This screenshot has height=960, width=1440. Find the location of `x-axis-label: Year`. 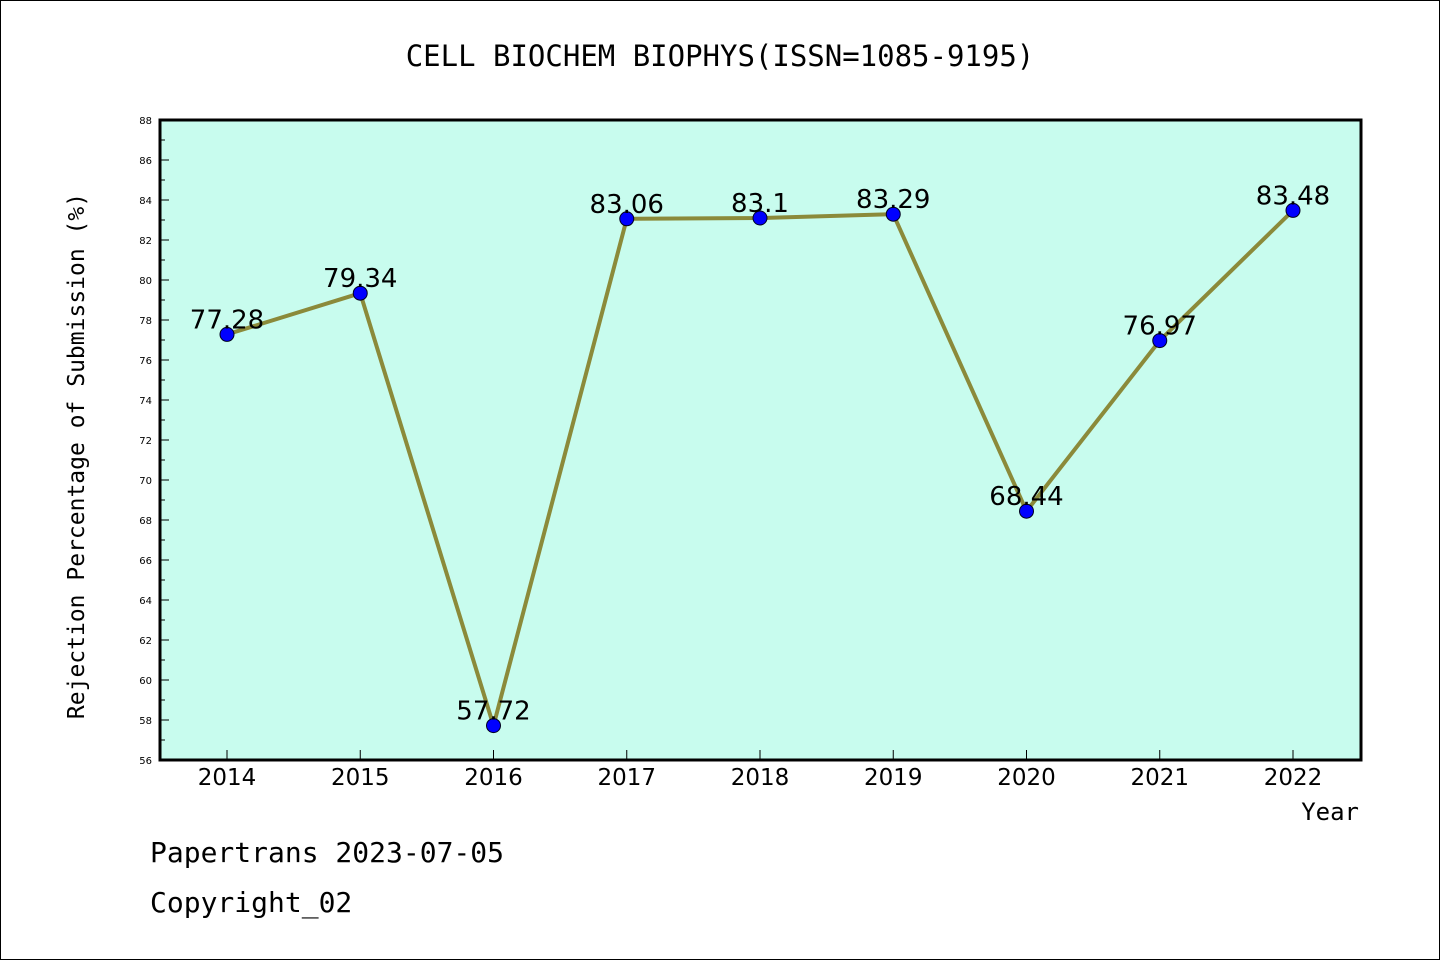

x-axis-label: Year is located at coordinates (1330, 812).